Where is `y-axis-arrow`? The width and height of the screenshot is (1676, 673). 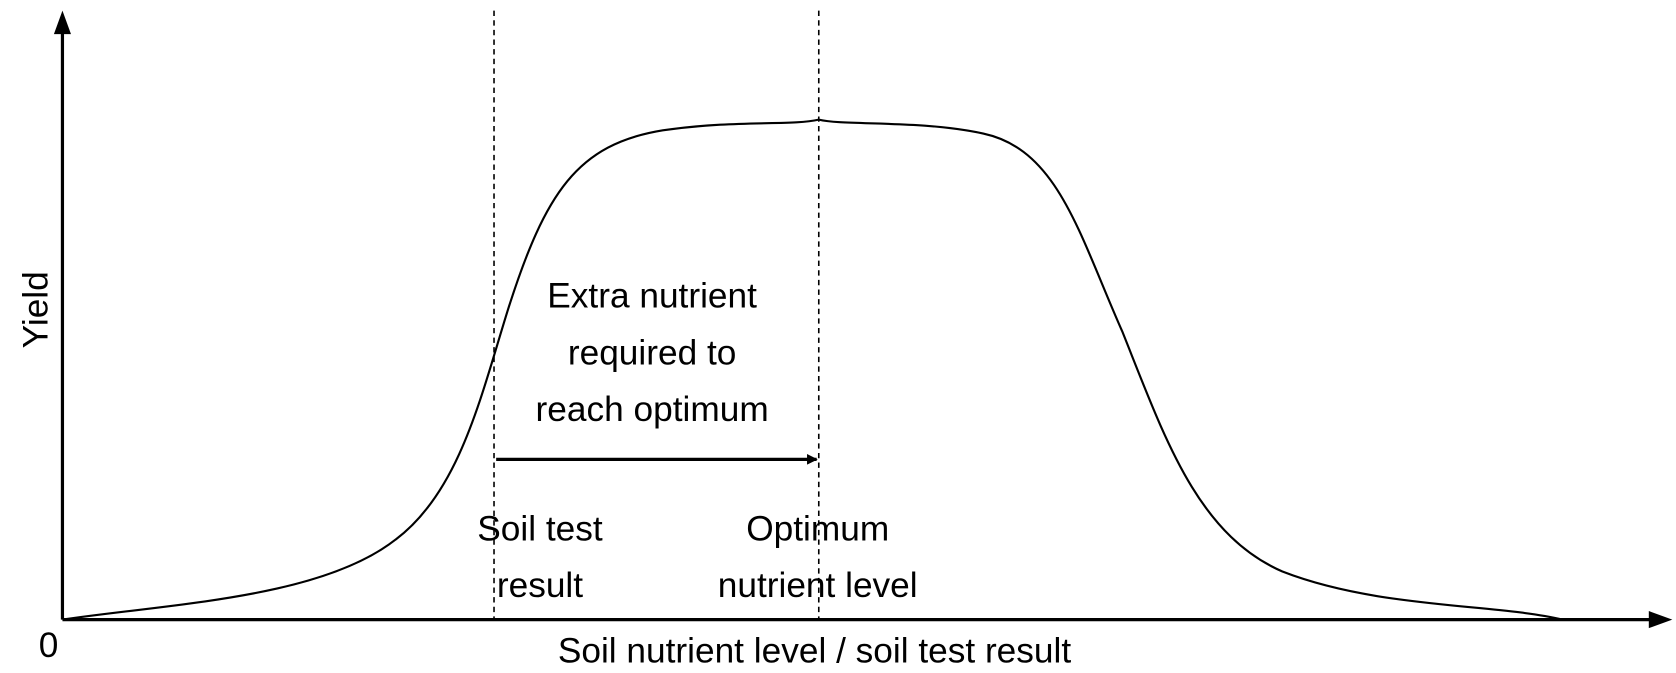 y-axis-arrow is located at coordinates (62, 22).